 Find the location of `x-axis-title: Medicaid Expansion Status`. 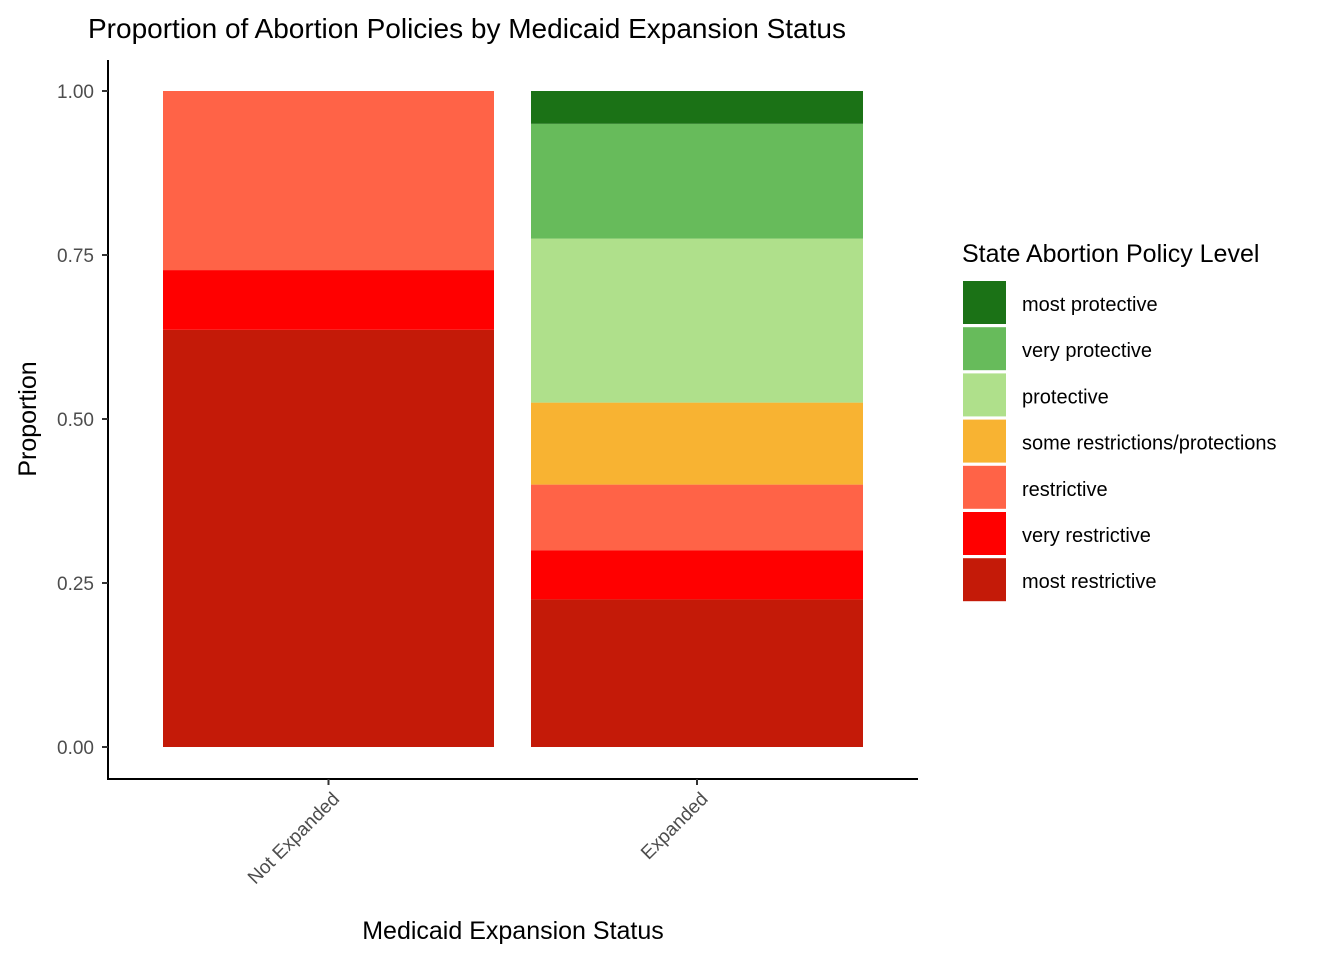

x-axis-title: Medicaid Expansion Status is located at coordinates (513, 931).